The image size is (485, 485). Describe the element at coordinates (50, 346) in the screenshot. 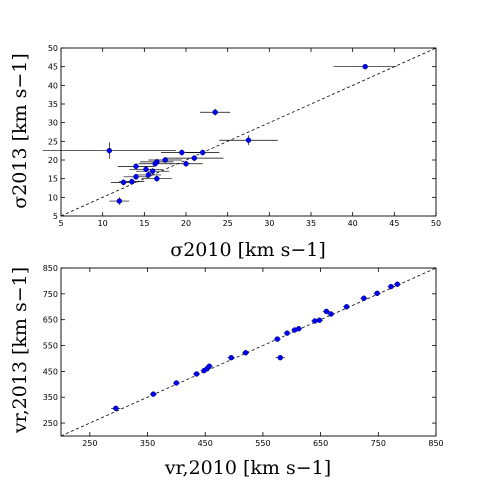

I see `vr-y-tick-label: 550` at that location.